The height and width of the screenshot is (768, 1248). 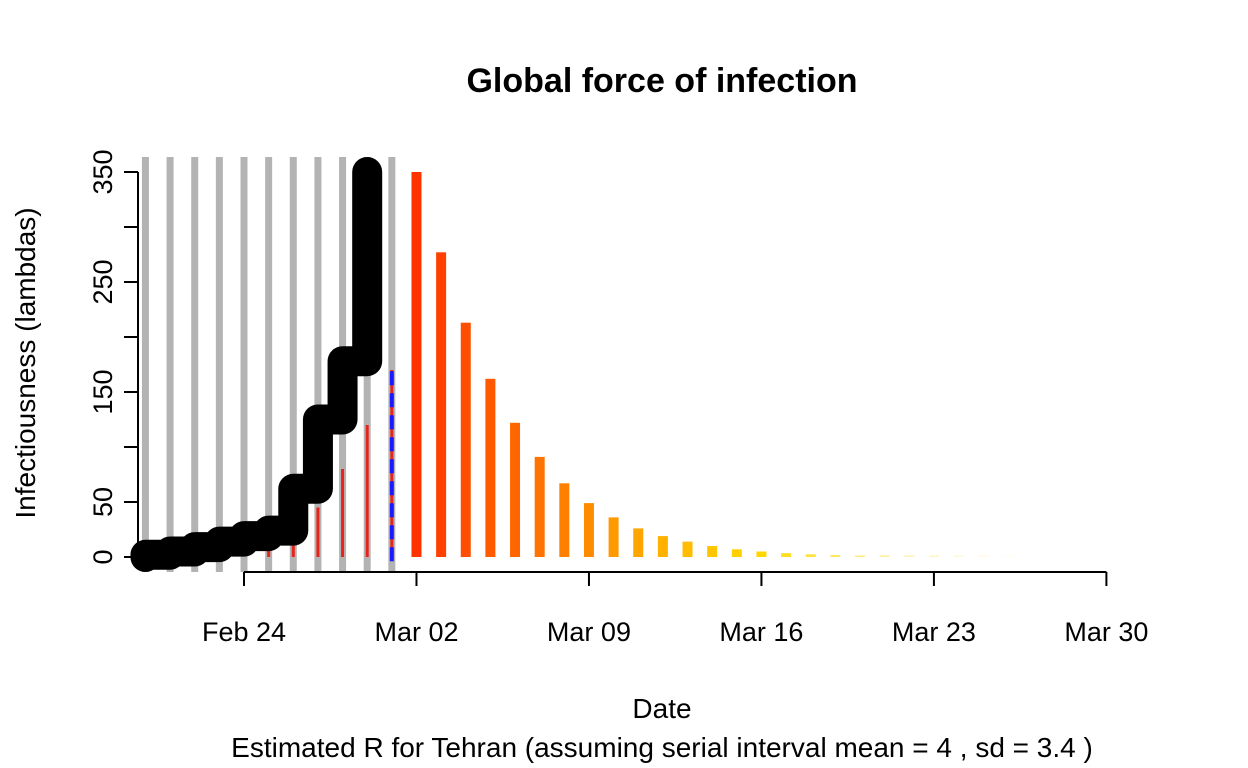 I want to click on x-tick-label: Mar 02, so click(x=416, y=632).